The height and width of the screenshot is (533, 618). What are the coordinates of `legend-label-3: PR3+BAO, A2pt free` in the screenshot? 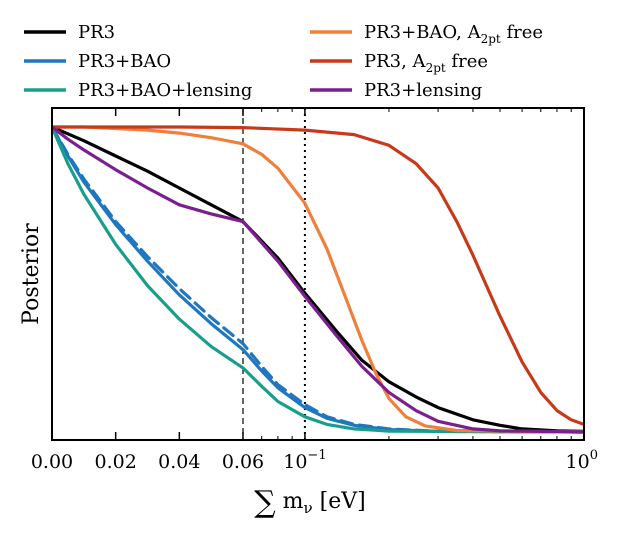 It's located at (453, 34).